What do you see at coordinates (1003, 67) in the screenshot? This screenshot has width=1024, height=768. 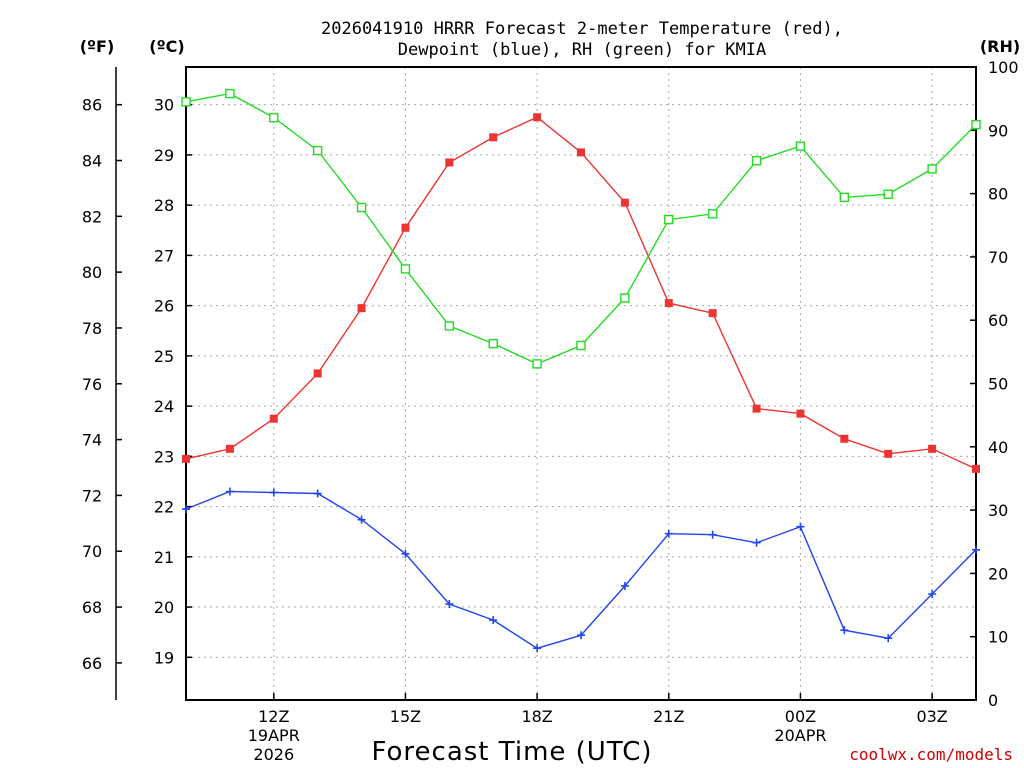 I see `rh-tick-label-100: 100` at bounding box center [1003, 67].